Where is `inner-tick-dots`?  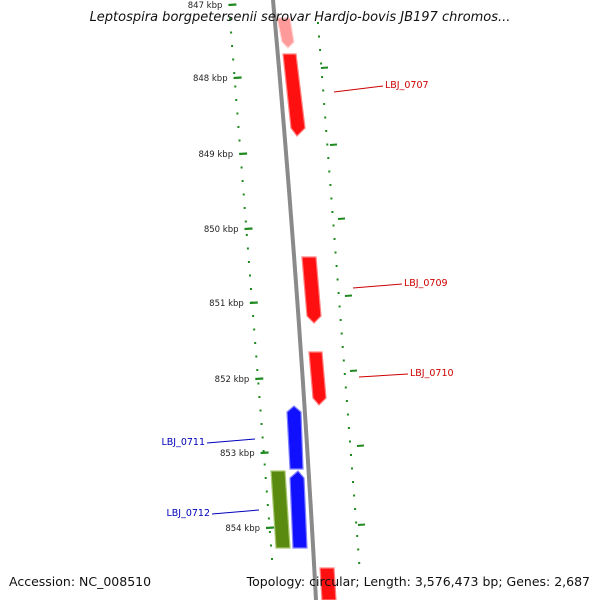 inner-tick-dots is located at coordinates (251, 289).